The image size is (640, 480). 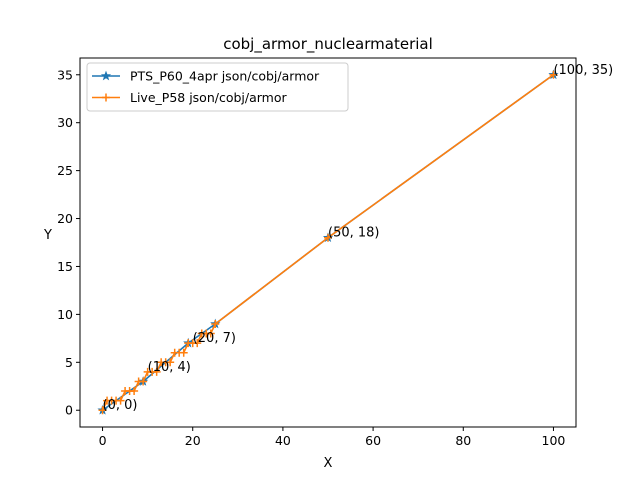 I want to click on y-axis-label: Y, so click(x=47, y=235).